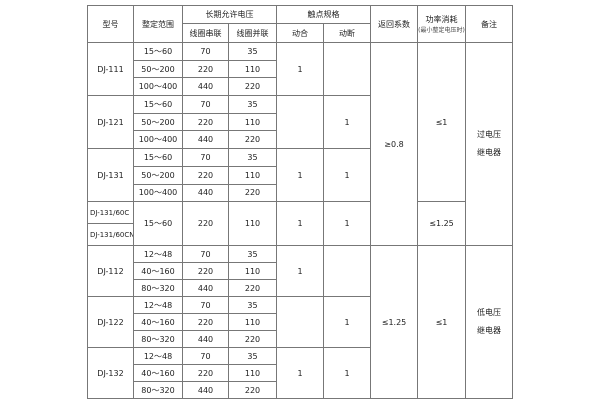  What do you see at coordinates (158, 24) in the screenshot?
I see `header-setting-range: 整定范围` at bounding box center [158, 24].